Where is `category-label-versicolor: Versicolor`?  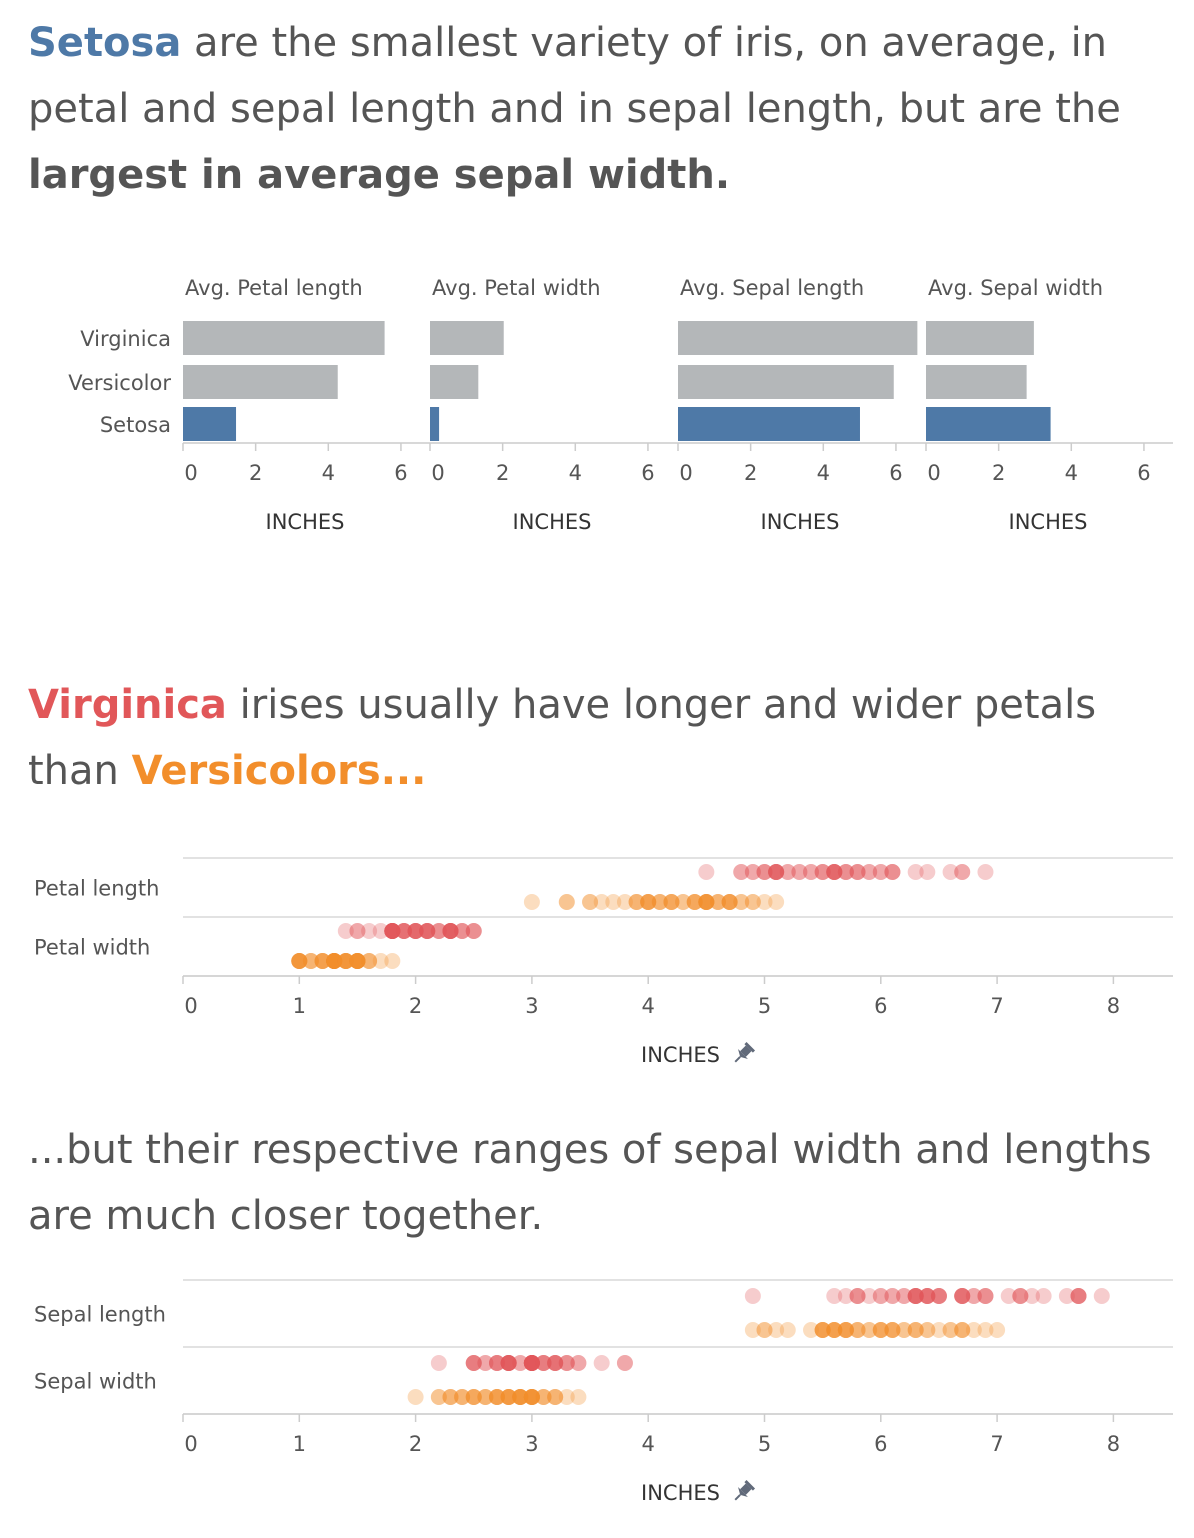 category-label-versicolor: Versicolor is located at coordinates (119, 383).